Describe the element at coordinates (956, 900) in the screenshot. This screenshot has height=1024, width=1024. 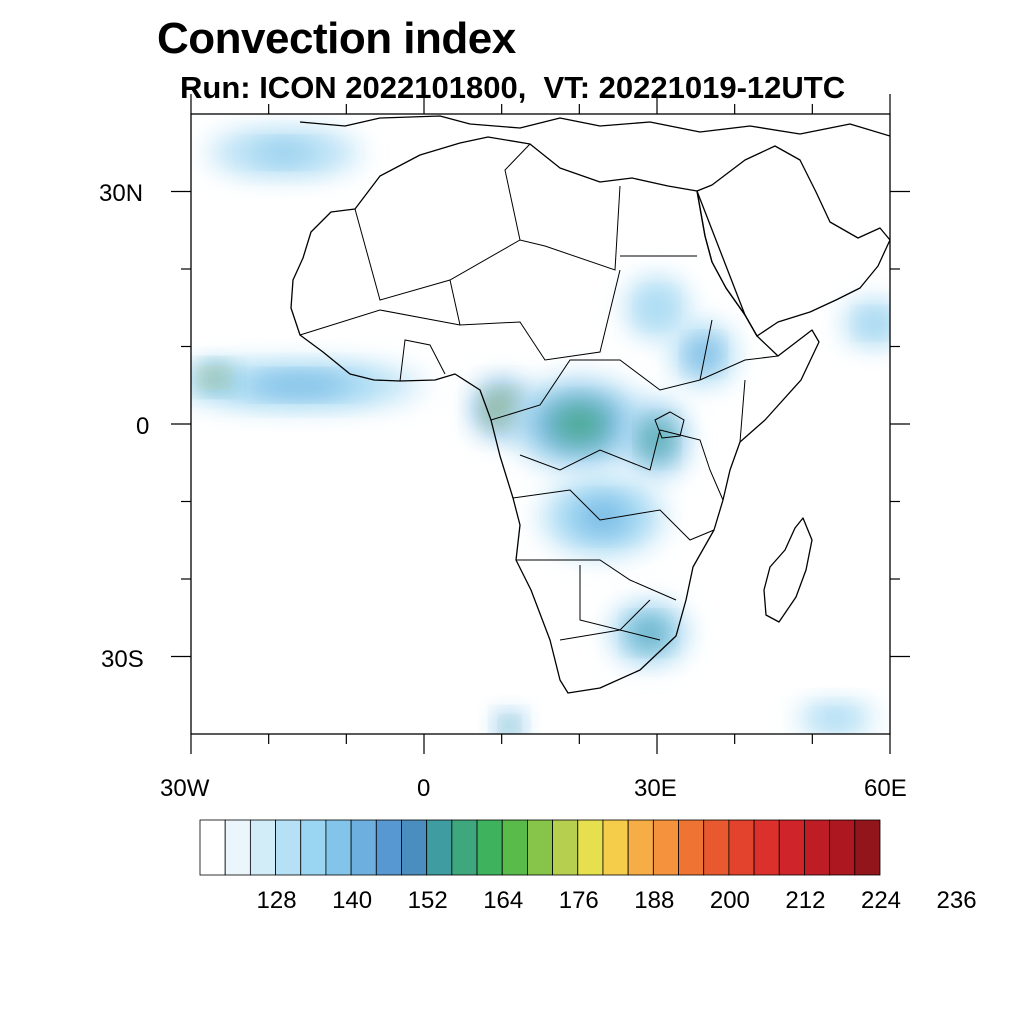
I see `colorbar-label-236: 236` at that location.